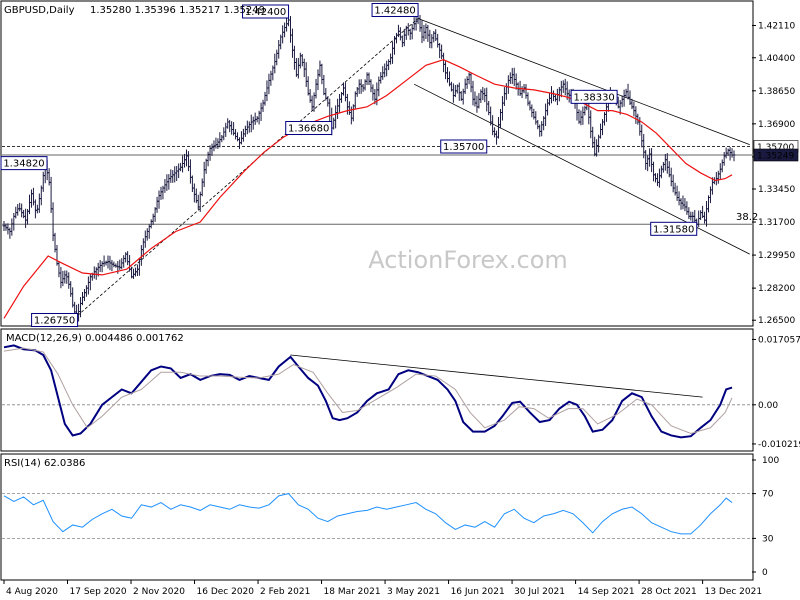  Describe the element at coordinates (39, 10) in the screenshot. I see `price-pane-title: GBPUSD,Daily` at that location.